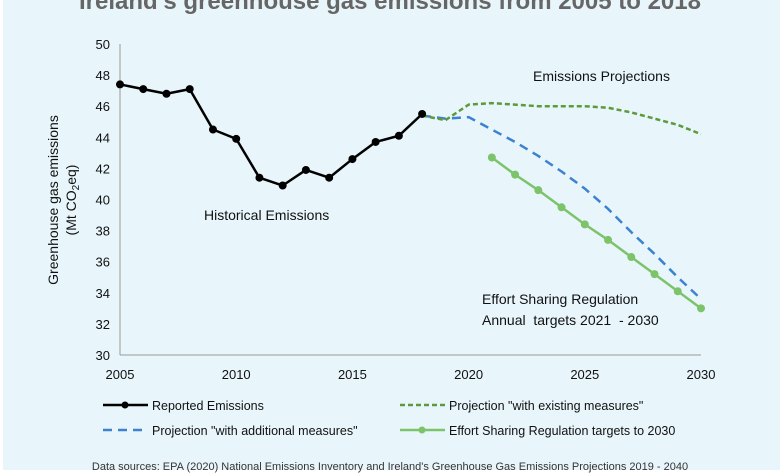  I want to click on y-tick-label: 46, so click(103, 106).